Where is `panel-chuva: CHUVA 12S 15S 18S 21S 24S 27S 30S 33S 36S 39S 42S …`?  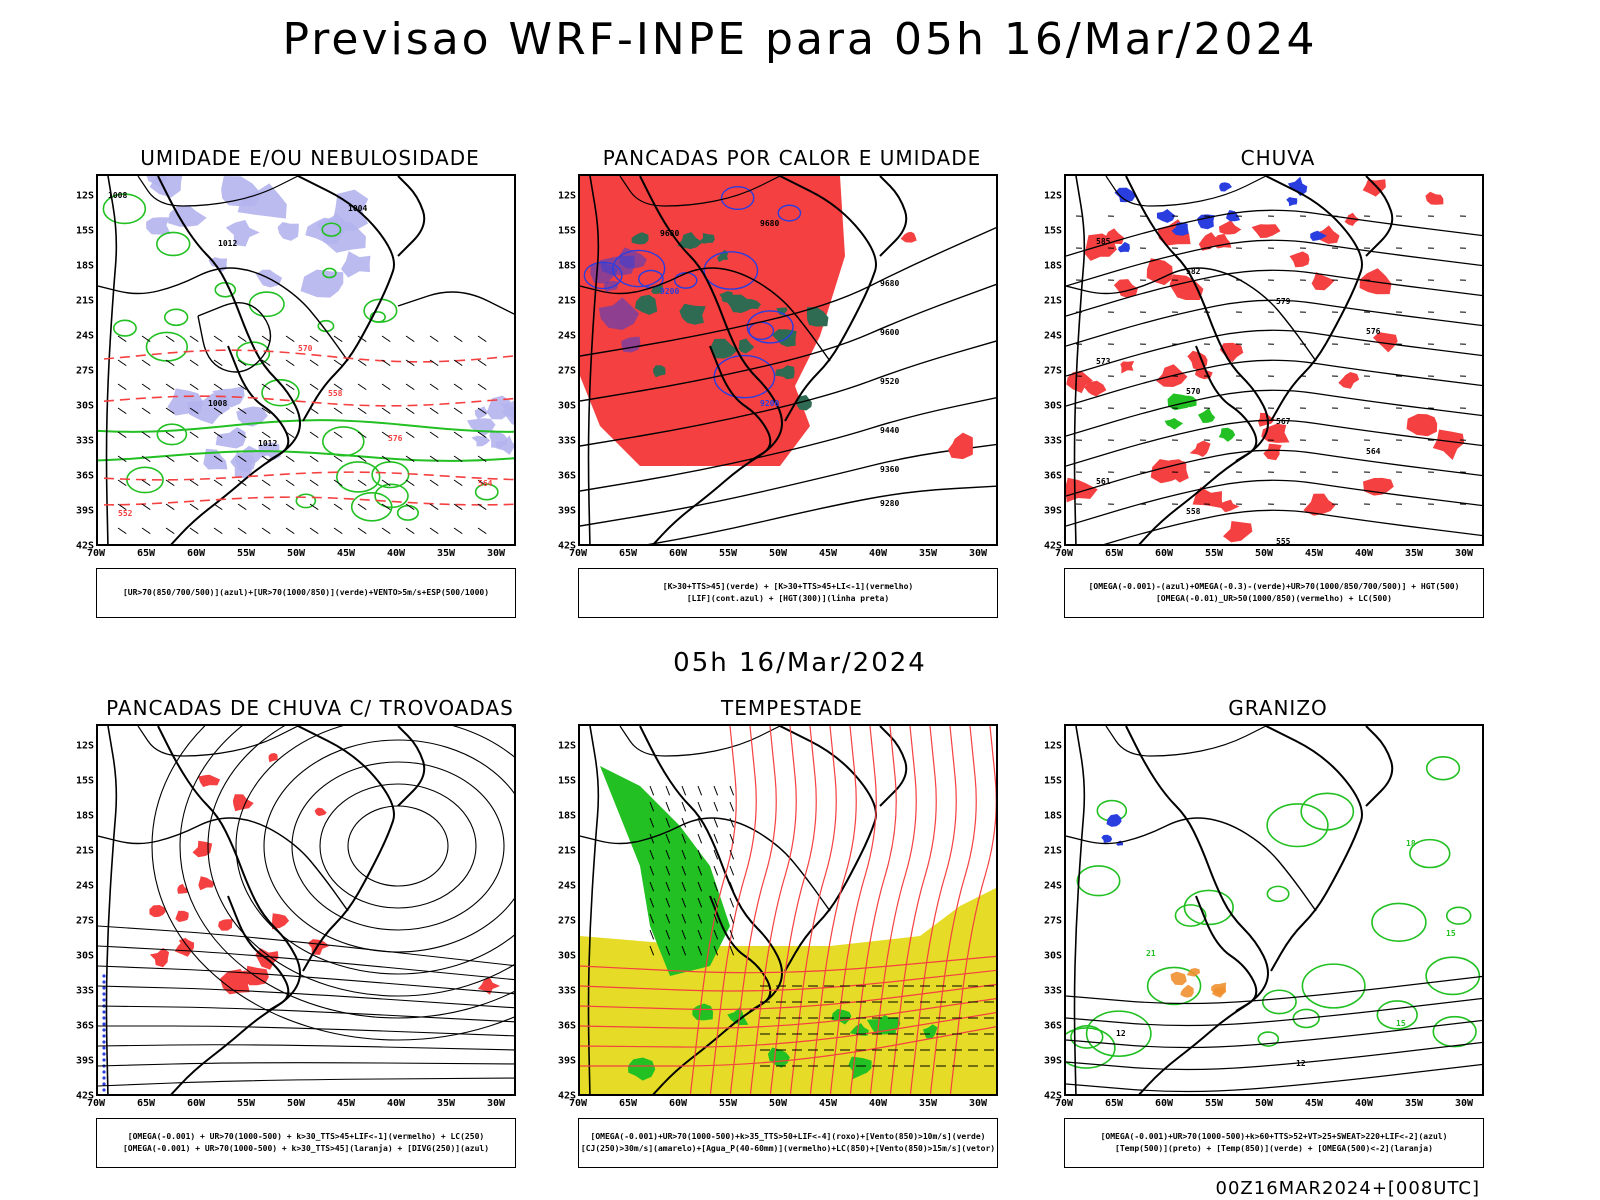 panel-chuva: CHUVA 12S 15S 18S 21S 24S 27S 30S 33S 36S 39S 42S … is located at coordinates (1278, 386).